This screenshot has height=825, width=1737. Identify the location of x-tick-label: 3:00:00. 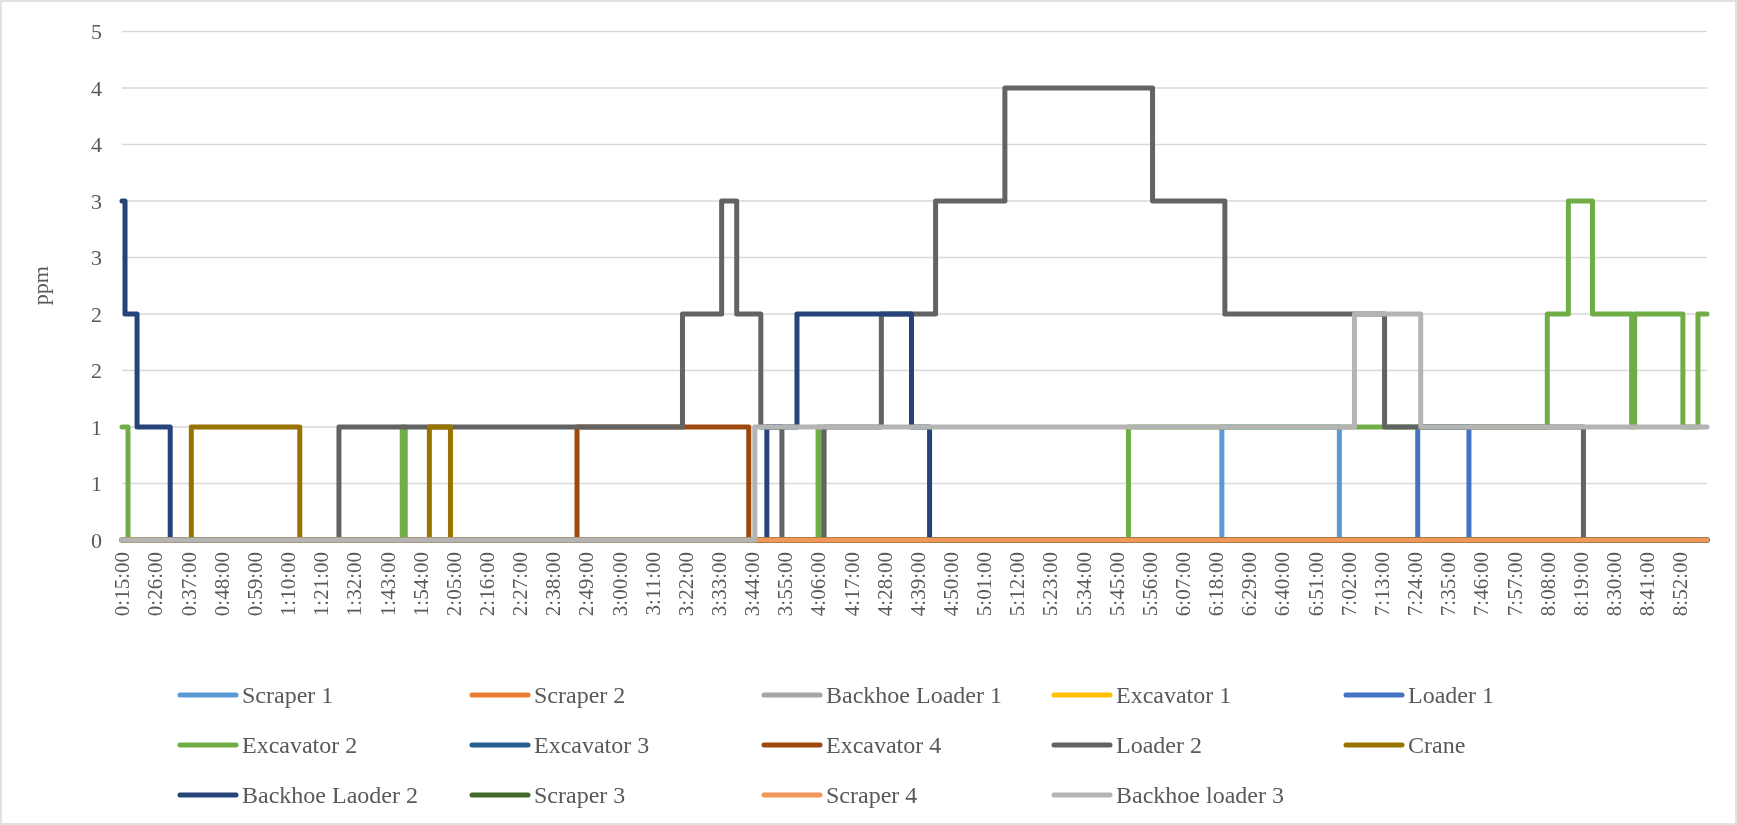
(619, 584).